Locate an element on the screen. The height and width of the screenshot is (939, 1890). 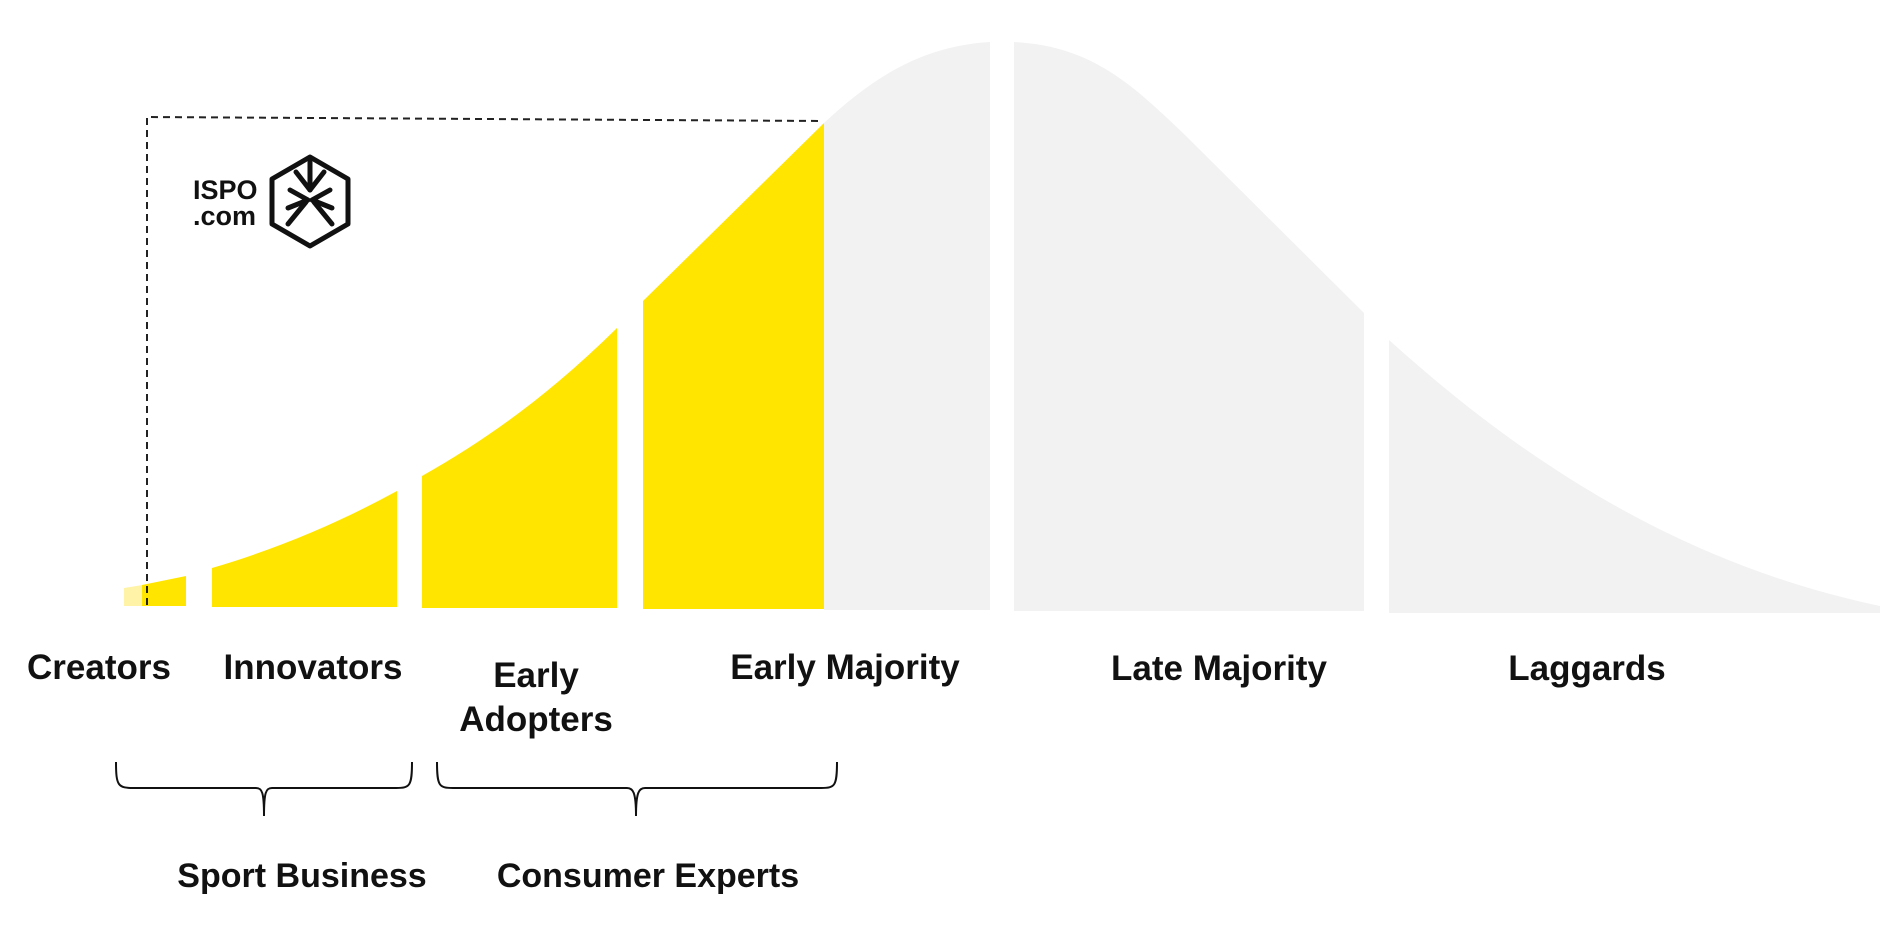
segment-creators-overlay is located at coordinates (164, 591).